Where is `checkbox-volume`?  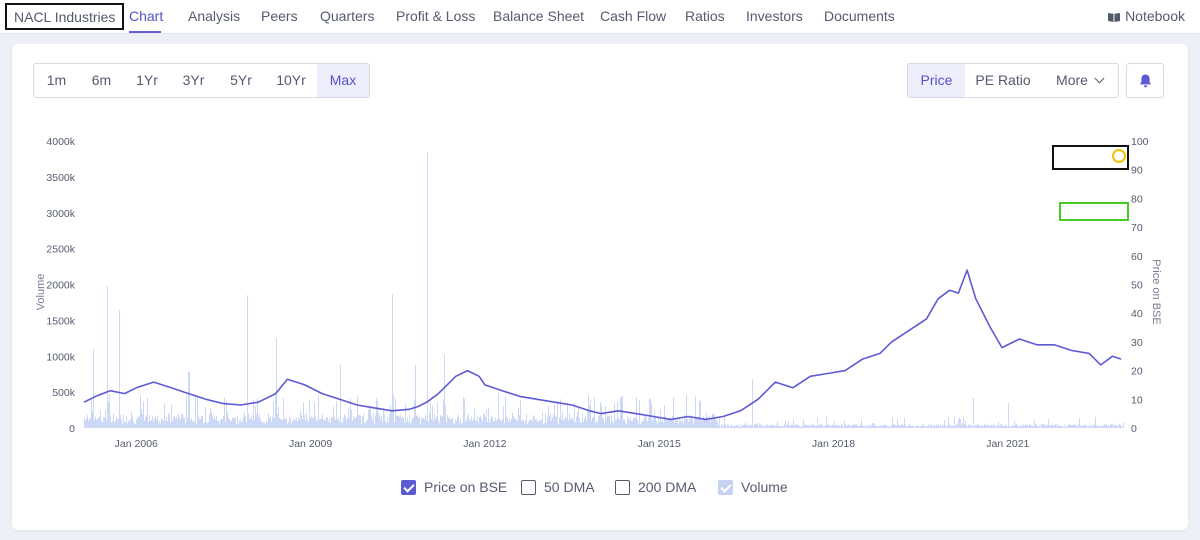 checkbox-volume is located at coordinates (725, 487).